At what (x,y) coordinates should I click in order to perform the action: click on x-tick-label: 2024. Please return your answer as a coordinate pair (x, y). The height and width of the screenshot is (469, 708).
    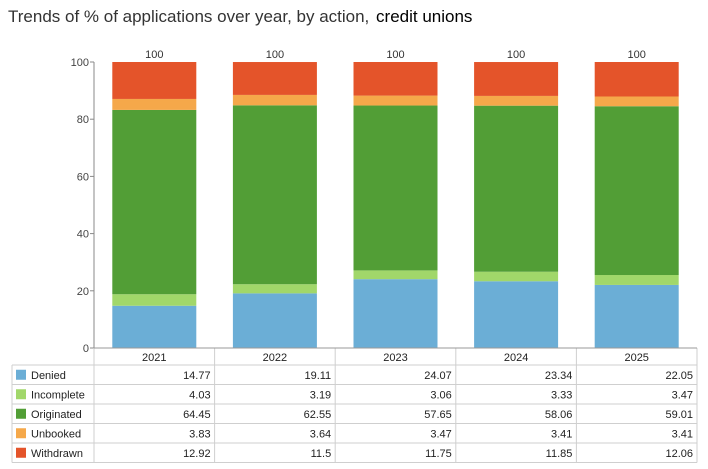
    Looking at the image, I should click on (516, 358).